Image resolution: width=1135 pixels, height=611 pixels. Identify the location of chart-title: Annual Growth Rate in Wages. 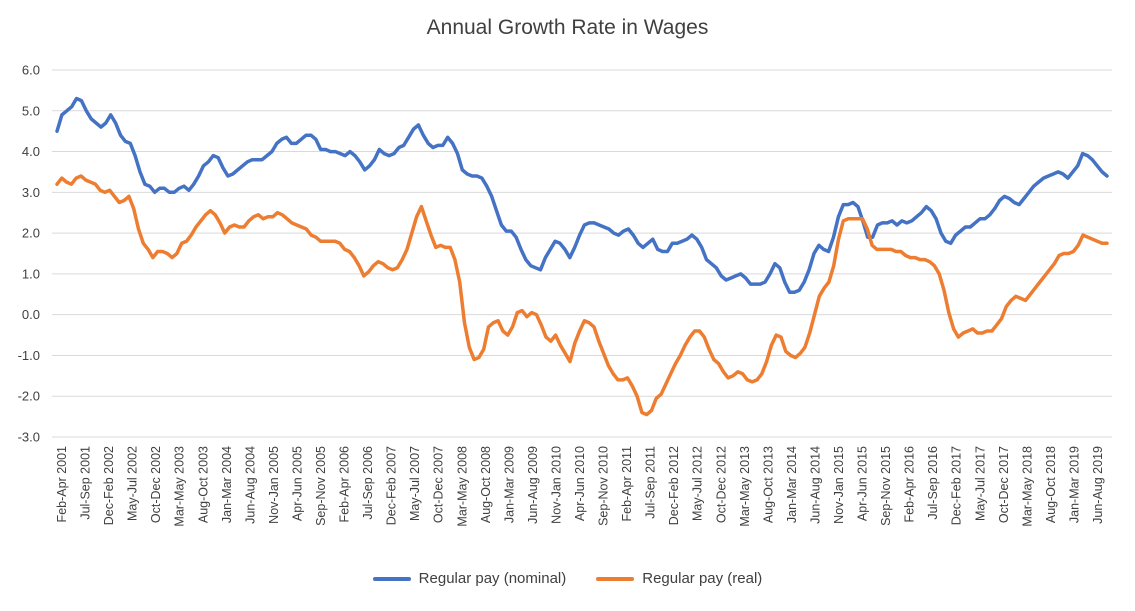
(567, 27).